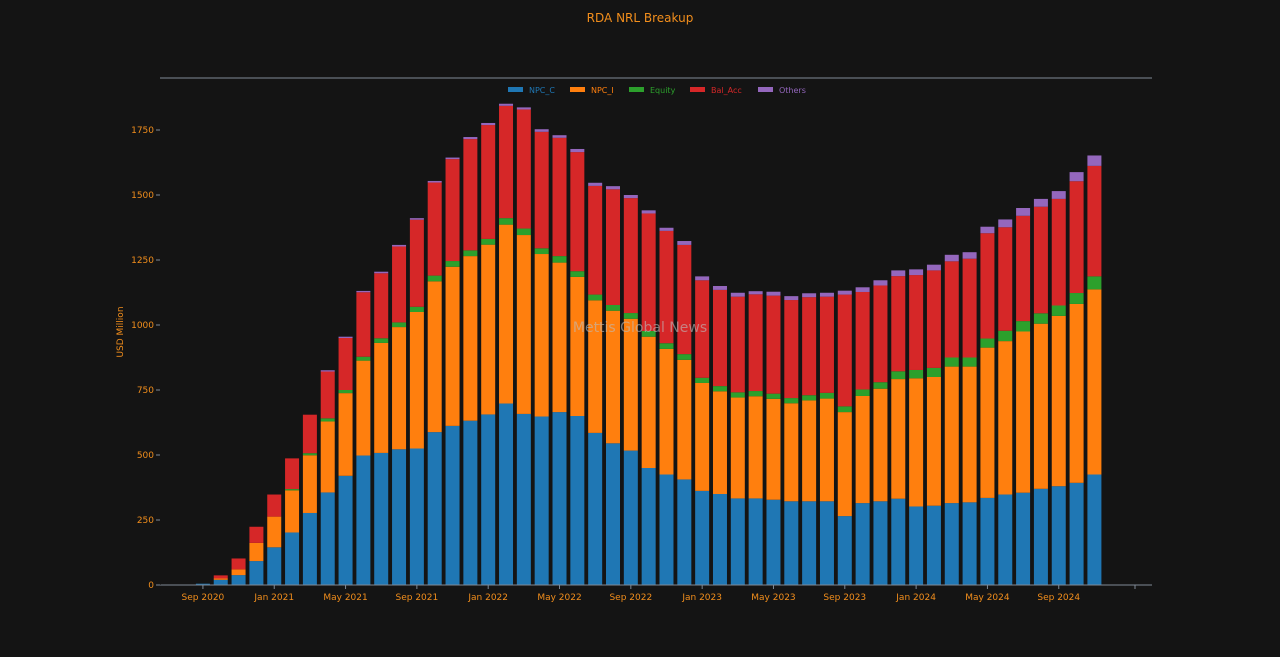  What do you see at coordinates (773, 598) in the screenshot?
I see `x-tick-label: May 2023` at bounding box center [773, 598].